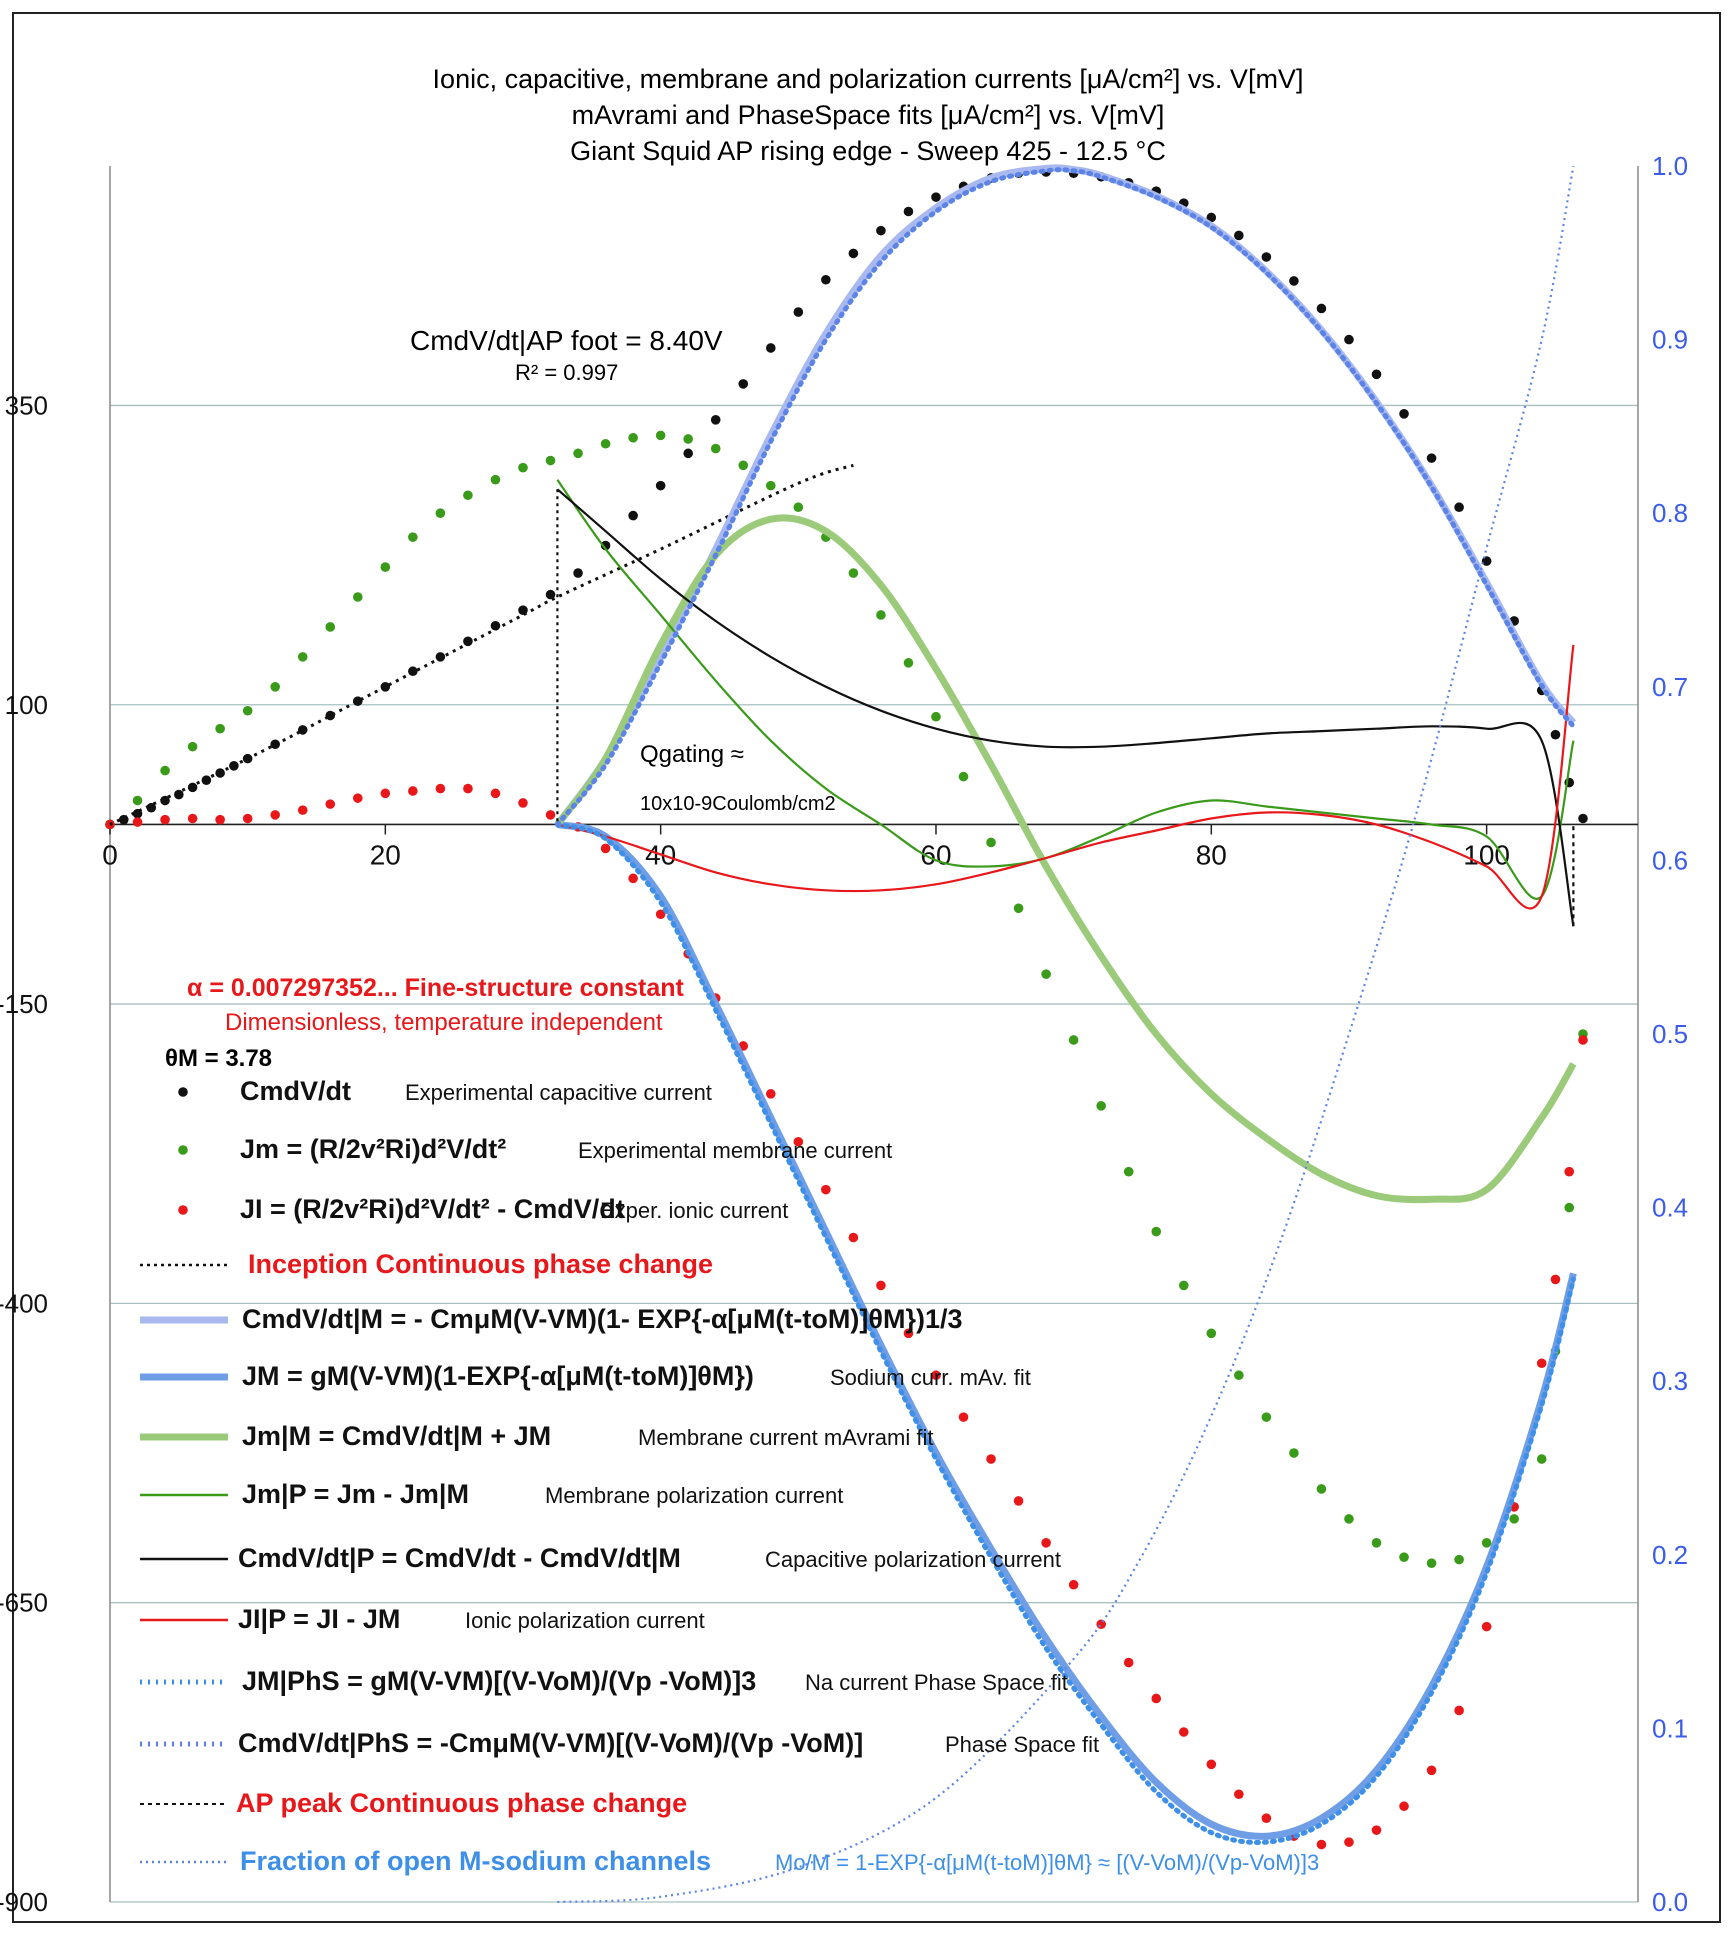  Describe the element at coordinates (444, 1022) in the screenshot. I see `alpha-sub-label: Dimensionless, temperature independent` at that location.